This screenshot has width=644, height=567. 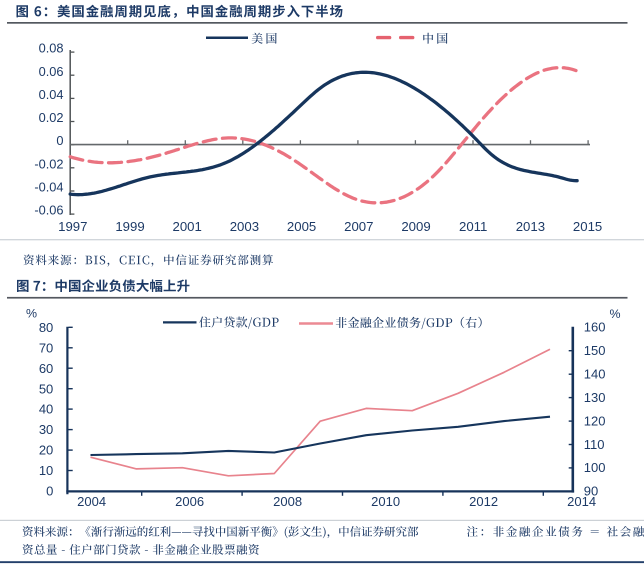 What do you see at coordinates (591, 491) in the screenshot?
I see `svg-text: 90` at bounding box center [591, 491].